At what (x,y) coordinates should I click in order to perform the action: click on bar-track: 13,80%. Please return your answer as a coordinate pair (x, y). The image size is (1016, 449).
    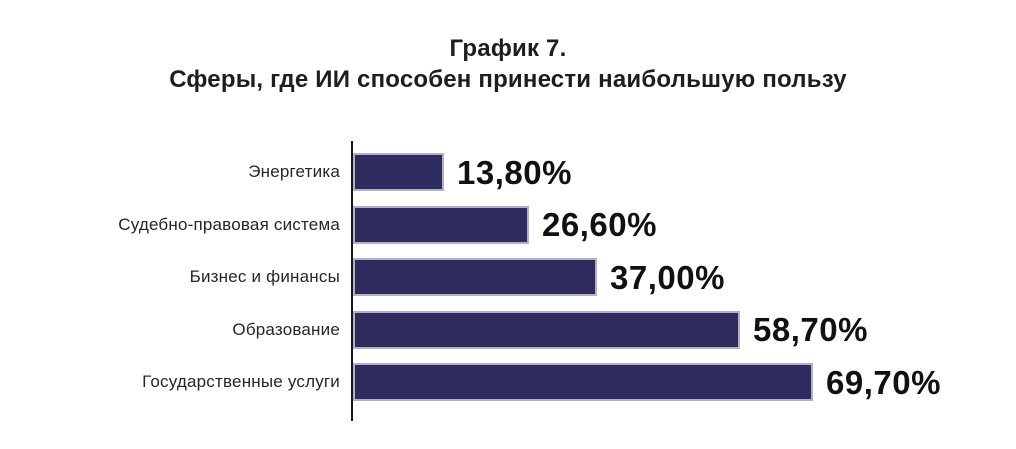
    Looking at the image, I should click on (462, 172).